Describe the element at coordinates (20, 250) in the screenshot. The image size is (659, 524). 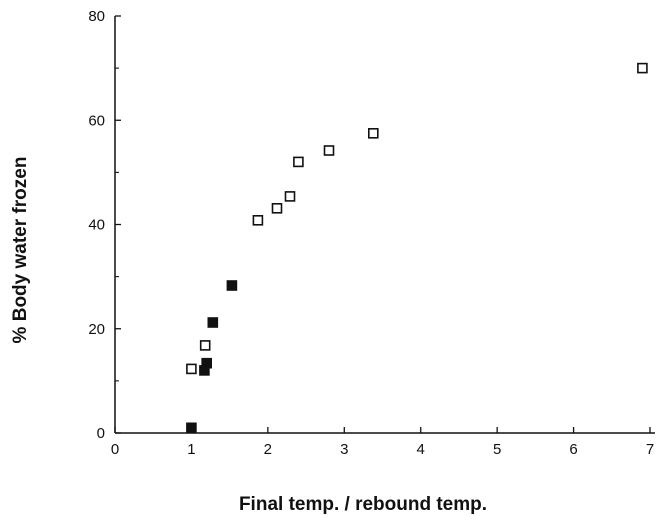
I see `y-axis-title: % Body water frozen` at that location.